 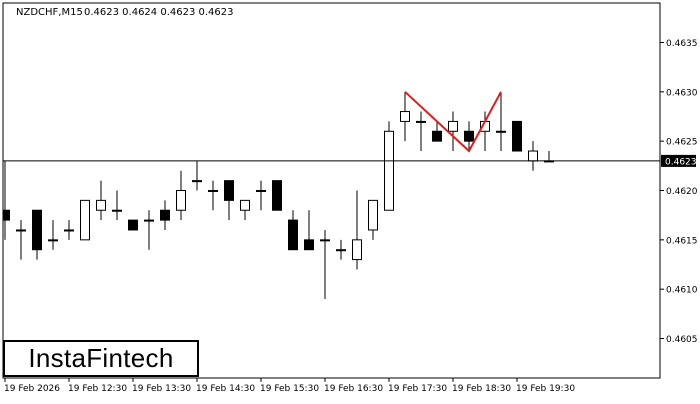 I want to click on x-tick-label: 19 Feb 18:30, so click(x=481, y=389).